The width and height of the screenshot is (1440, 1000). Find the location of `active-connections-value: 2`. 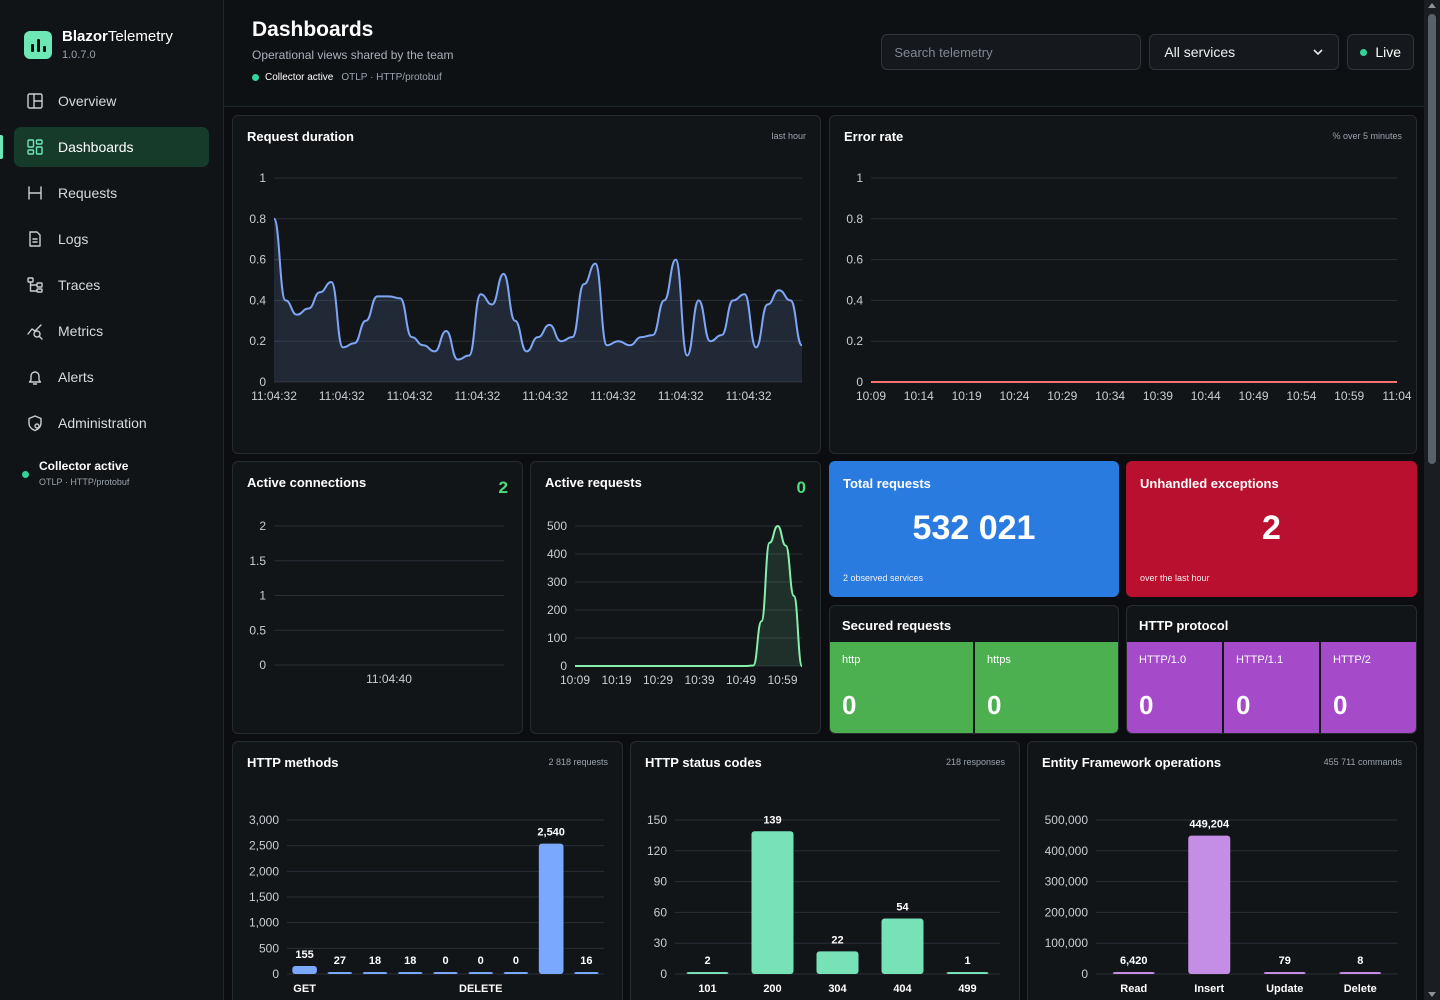

active-connections-value: 2 is located at coordinates (503, 487).